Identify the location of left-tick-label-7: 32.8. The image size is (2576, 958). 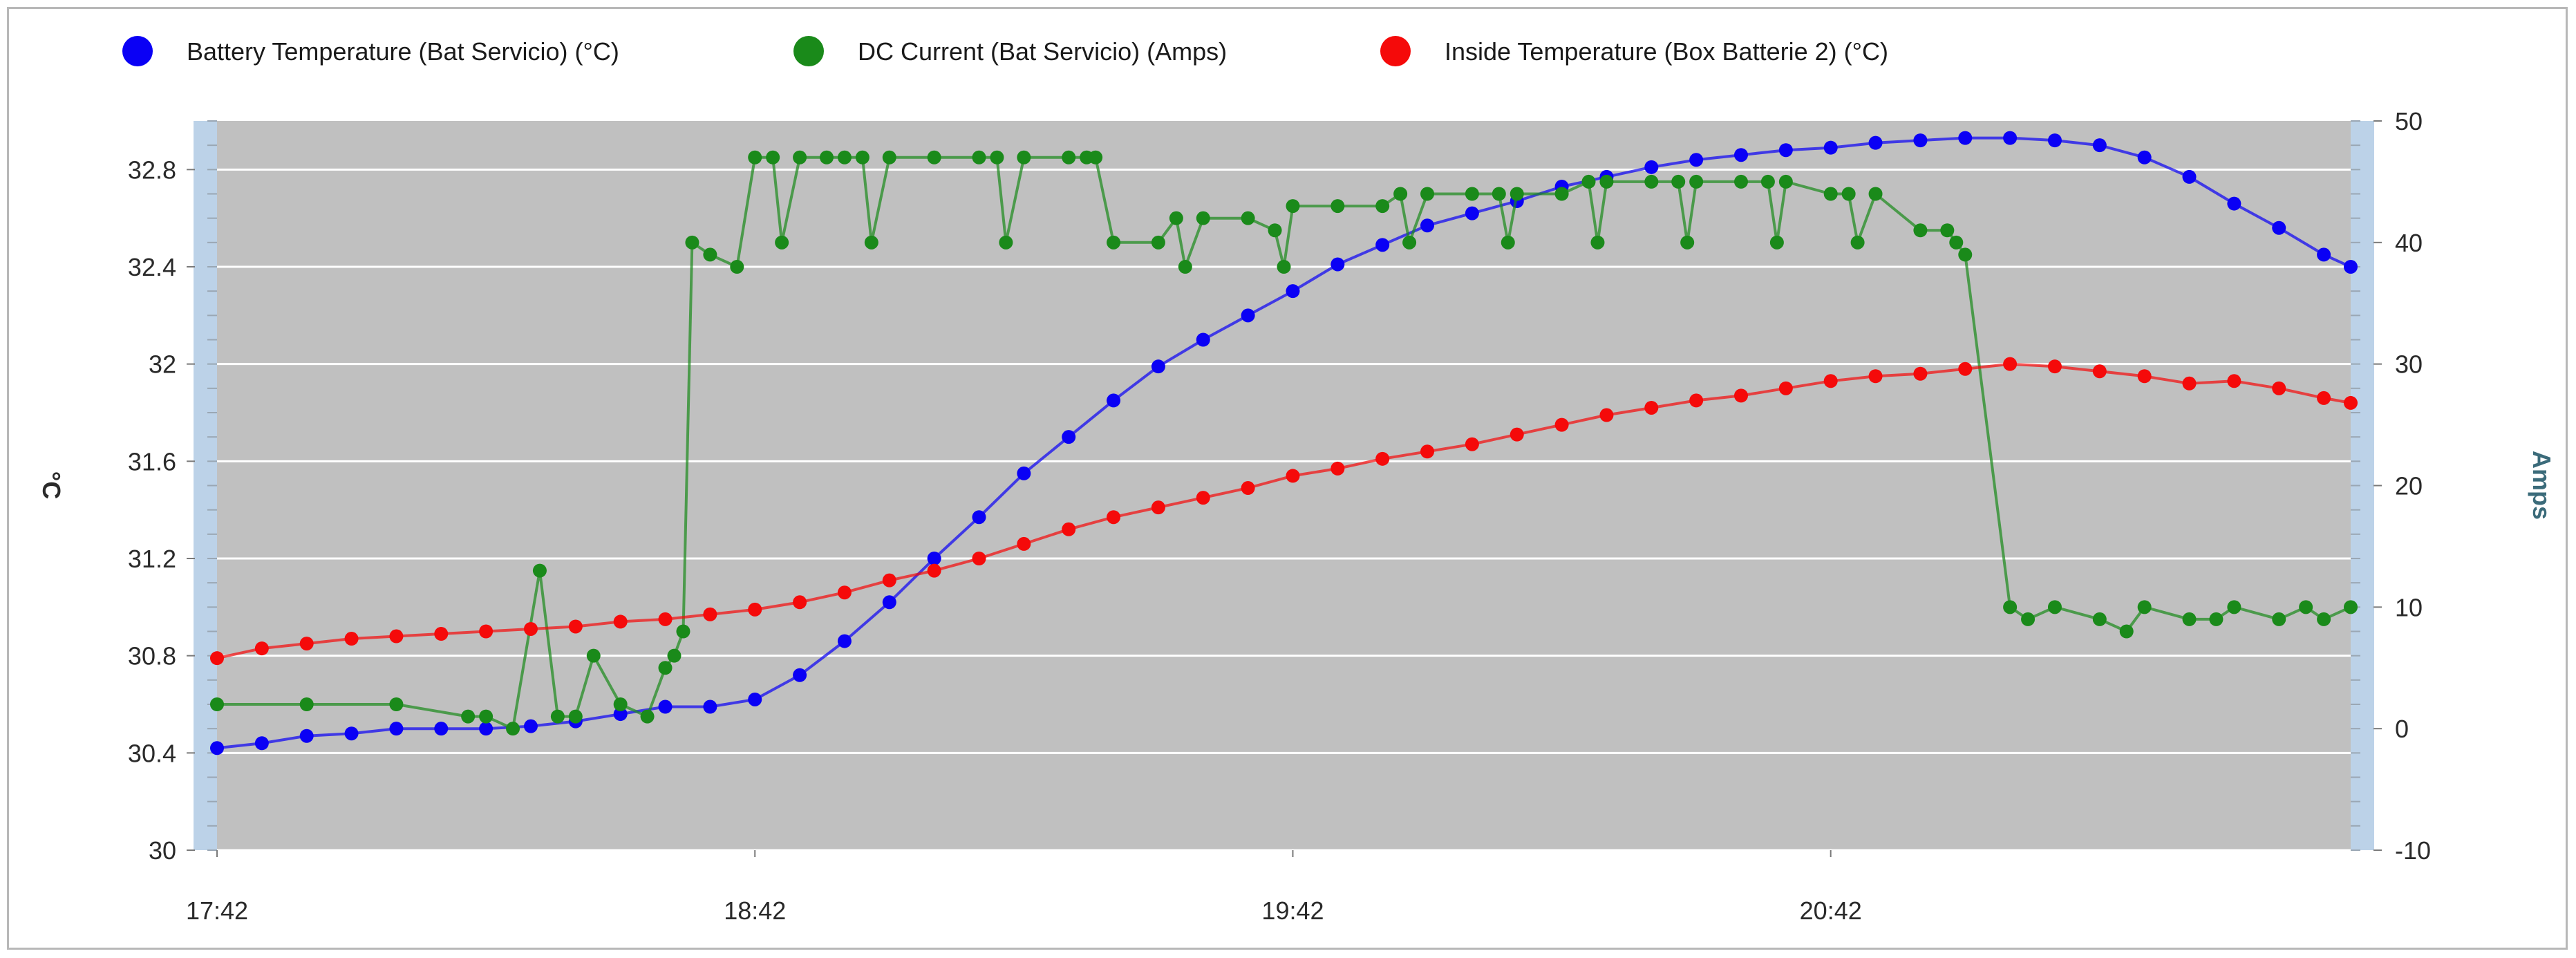
(152, 170).